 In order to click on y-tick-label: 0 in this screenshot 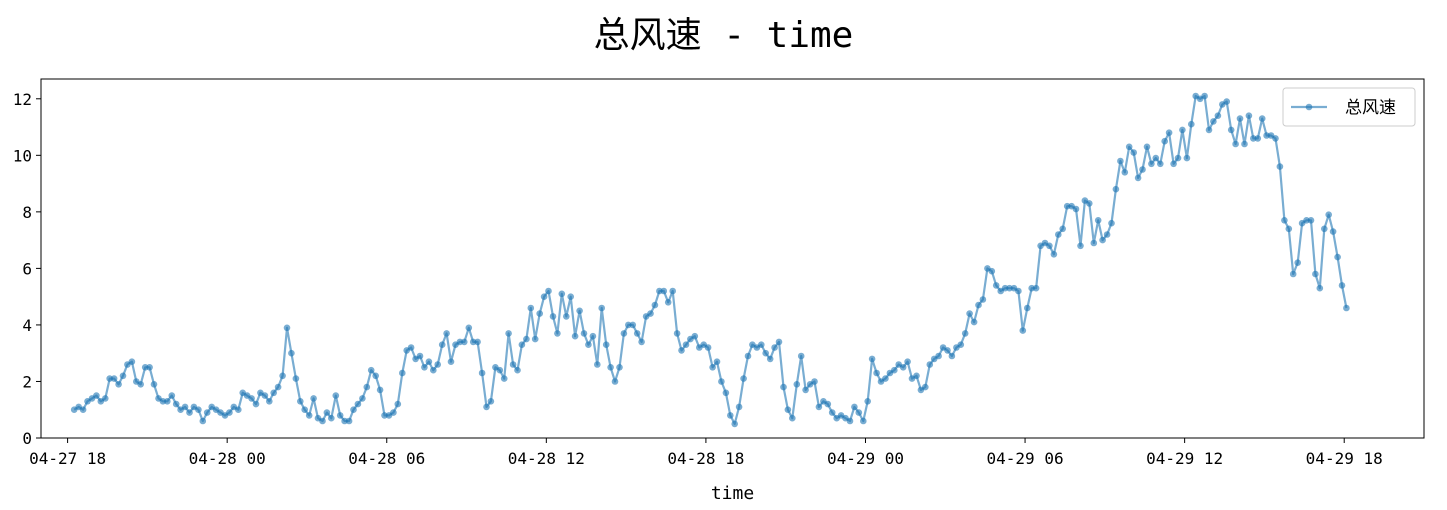, I will do `click(27, 438)`.